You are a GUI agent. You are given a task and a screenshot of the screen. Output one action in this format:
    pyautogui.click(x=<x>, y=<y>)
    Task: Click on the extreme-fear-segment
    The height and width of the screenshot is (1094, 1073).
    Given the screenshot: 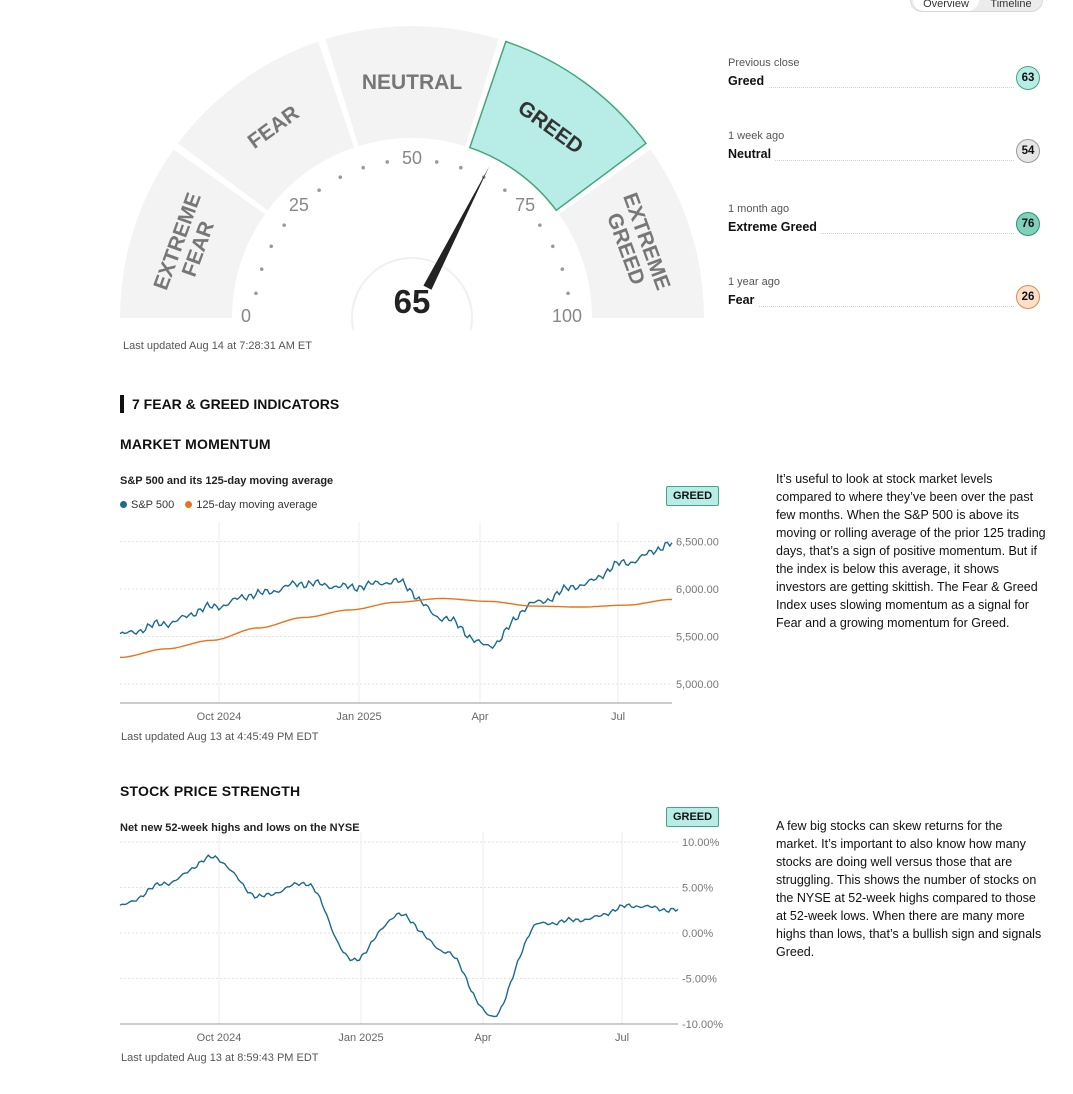 What is the action you would take?
    pyautogui.click(x=193, y=233)
    